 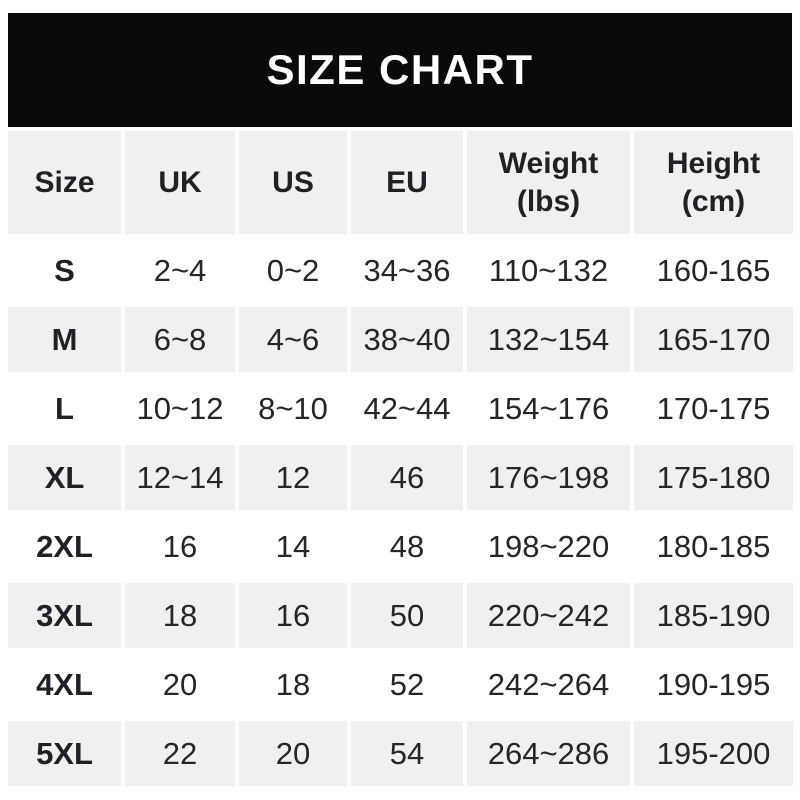 What do you see at coordinates (407, 339) in the screenshot?
I see `data-cell-eu: 38~40` at bounding box center [407, 339].